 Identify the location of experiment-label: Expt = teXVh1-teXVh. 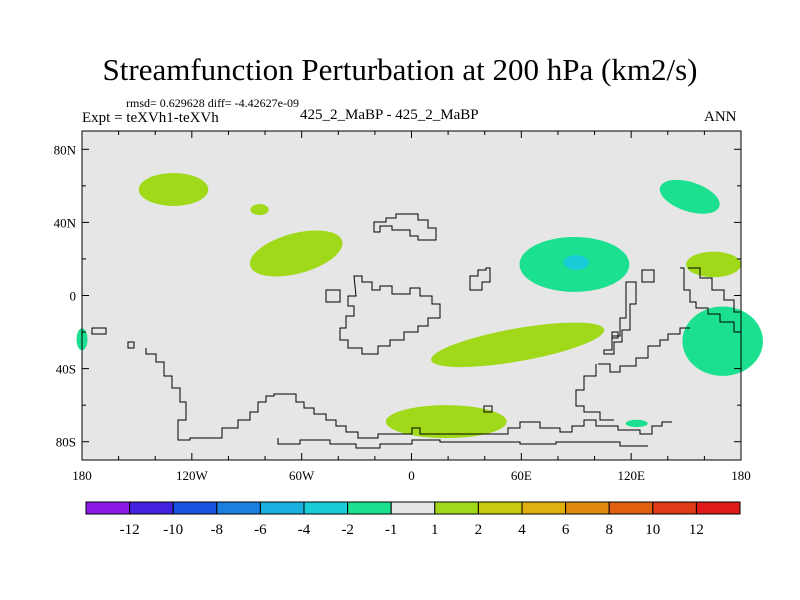
(150, 118).